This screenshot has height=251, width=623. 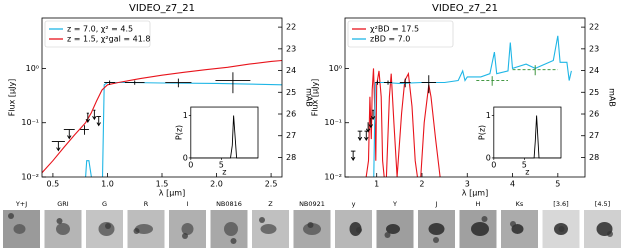 I want to click on stamp-label: y, so click(x=354, y=204).